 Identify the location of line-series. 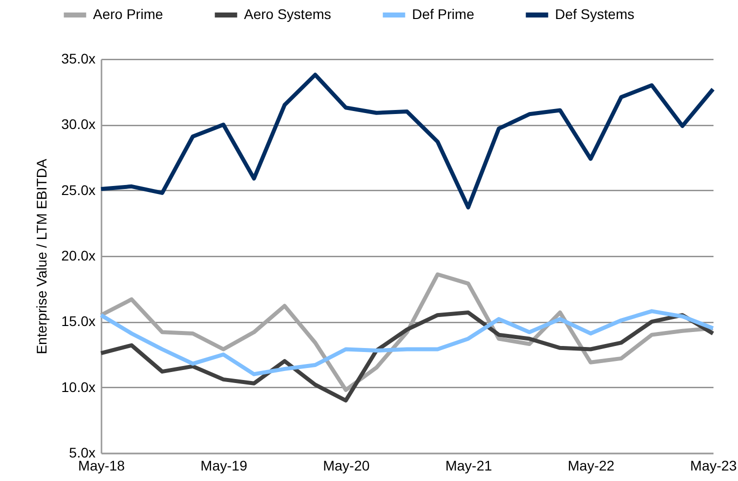
(407, 342).